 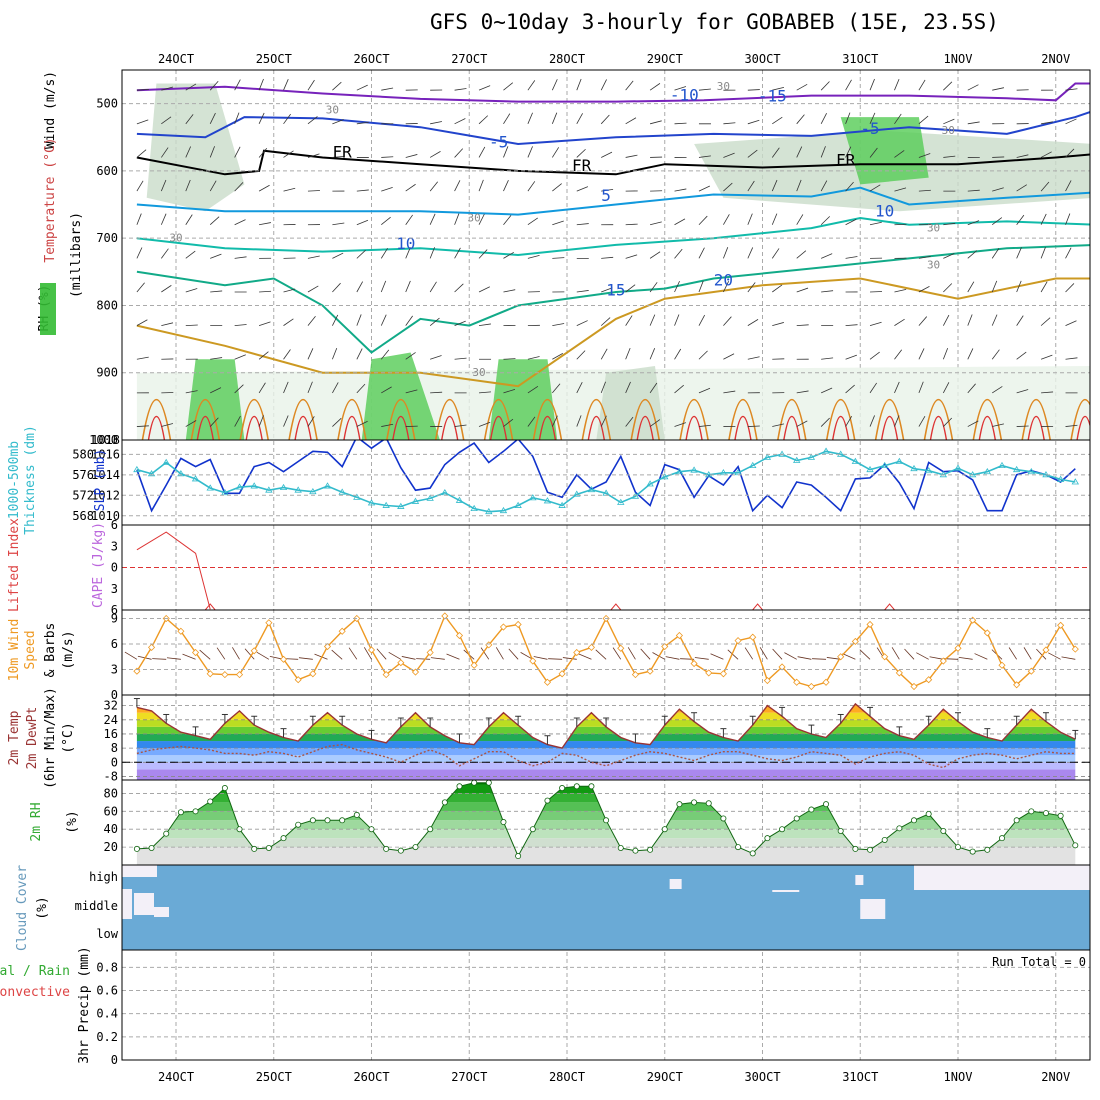 I want to click on isotherm-label: 5, so click(x=606, y=195).